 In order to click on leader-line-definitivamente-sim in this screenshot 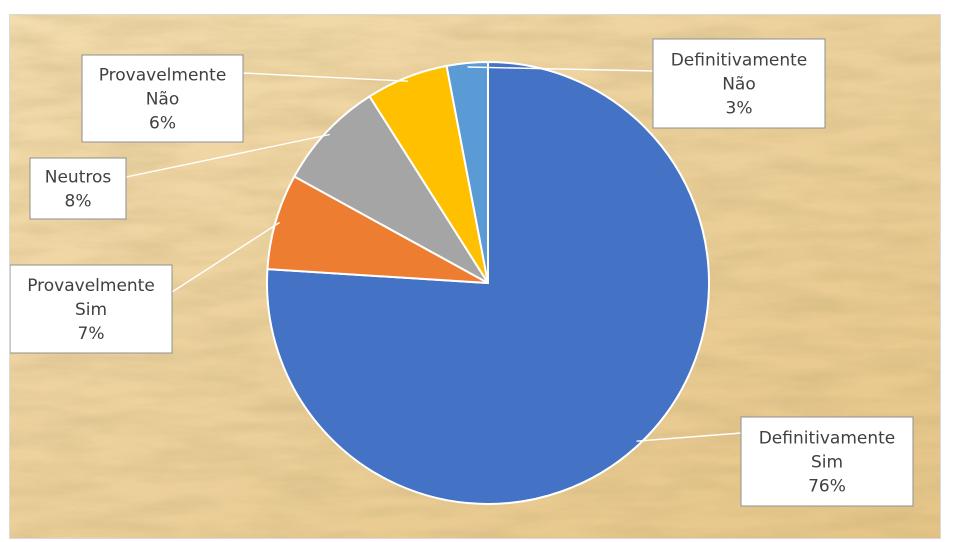, I will do `click(689, 437)`.